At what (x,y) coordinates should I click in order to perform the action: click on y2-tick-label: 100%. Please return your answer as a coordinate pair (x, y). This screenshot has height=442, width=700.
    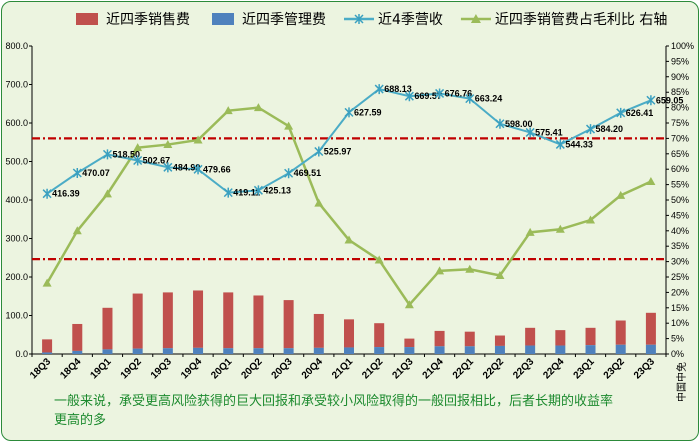
    Looking at the image, I should click on (682, 46).